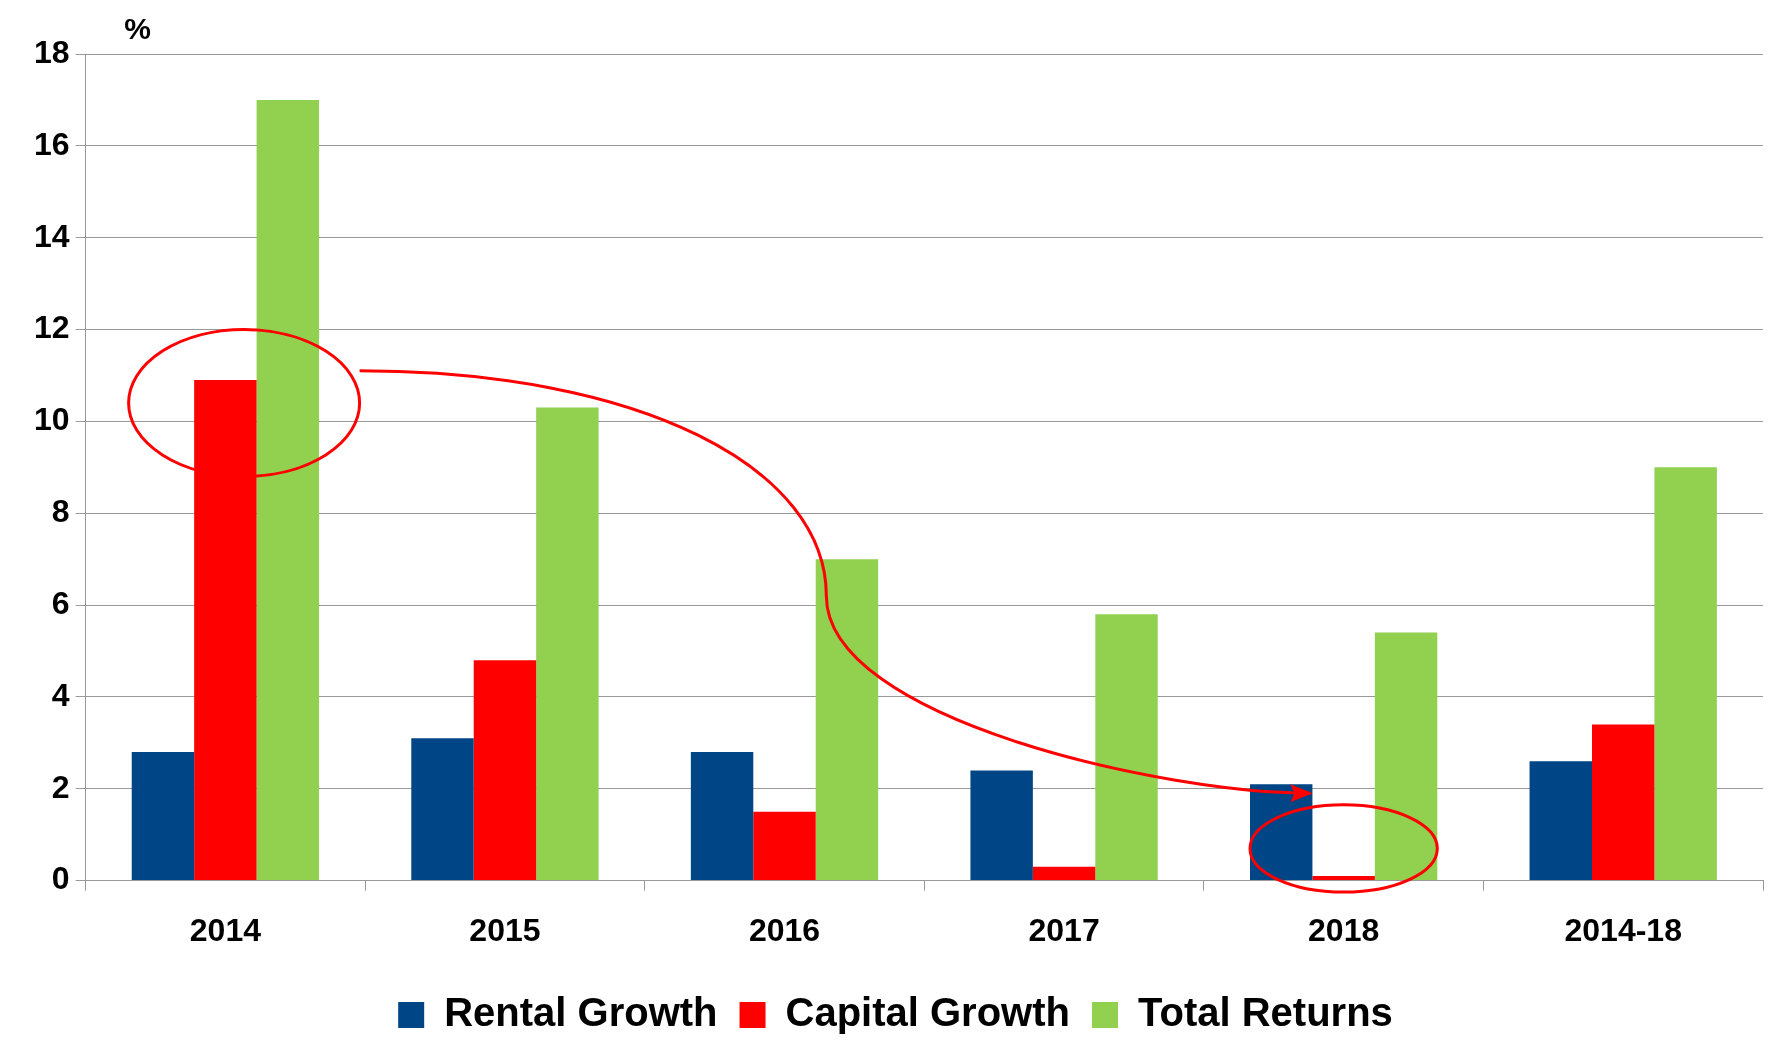 The width and height of the screenshot is (1773, 1045). Describe the element at coordinates (1344, 929) in the screenshot. I see `x-tick-label: 2018` at that location.